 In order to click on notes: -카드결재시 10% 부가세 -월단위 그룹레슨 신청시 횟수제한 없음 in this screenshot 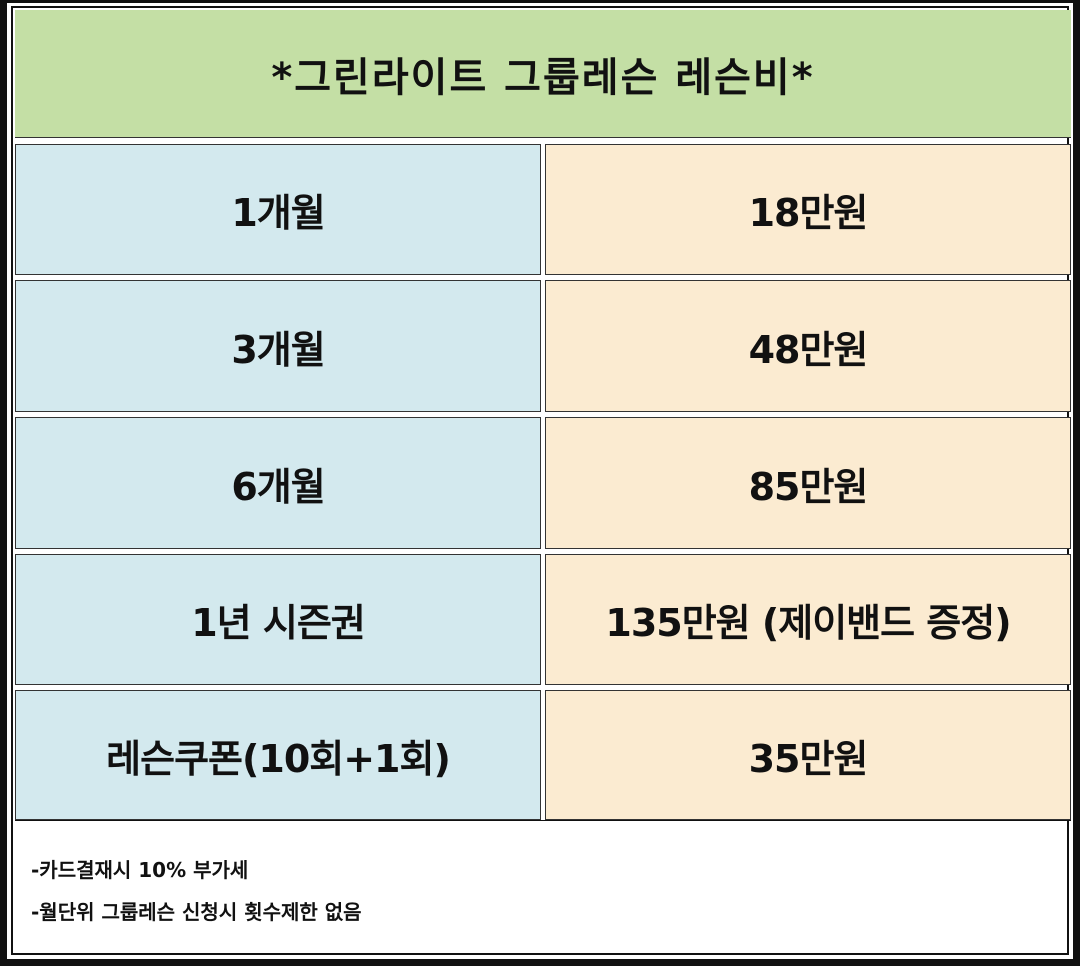, I will do `click(543, 887)`.